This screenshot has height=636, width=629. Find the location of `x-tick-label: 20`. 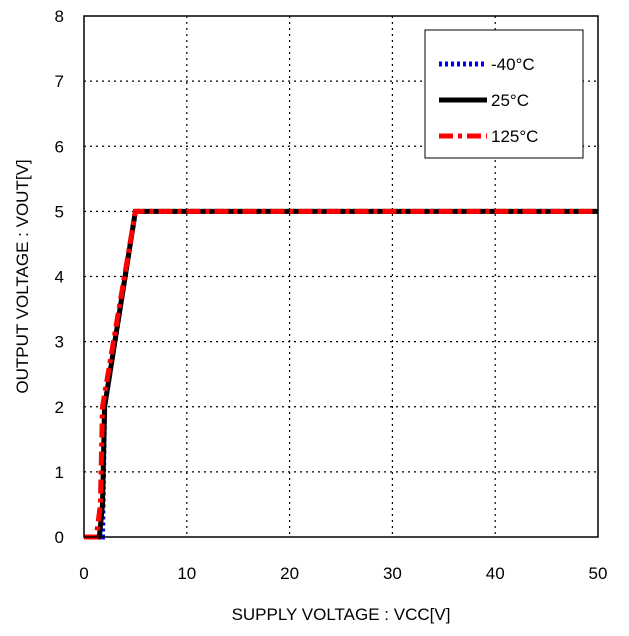

x-tick-label: 20 is located at coordinates (289, 573).